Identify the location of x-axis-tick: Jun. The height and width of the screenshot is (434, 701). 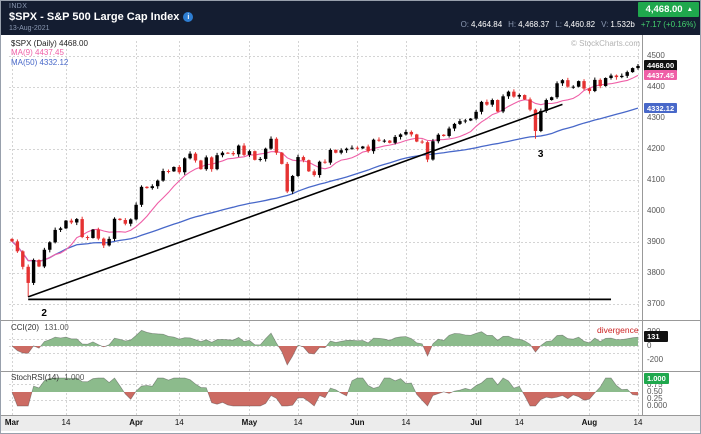
(357, 422).